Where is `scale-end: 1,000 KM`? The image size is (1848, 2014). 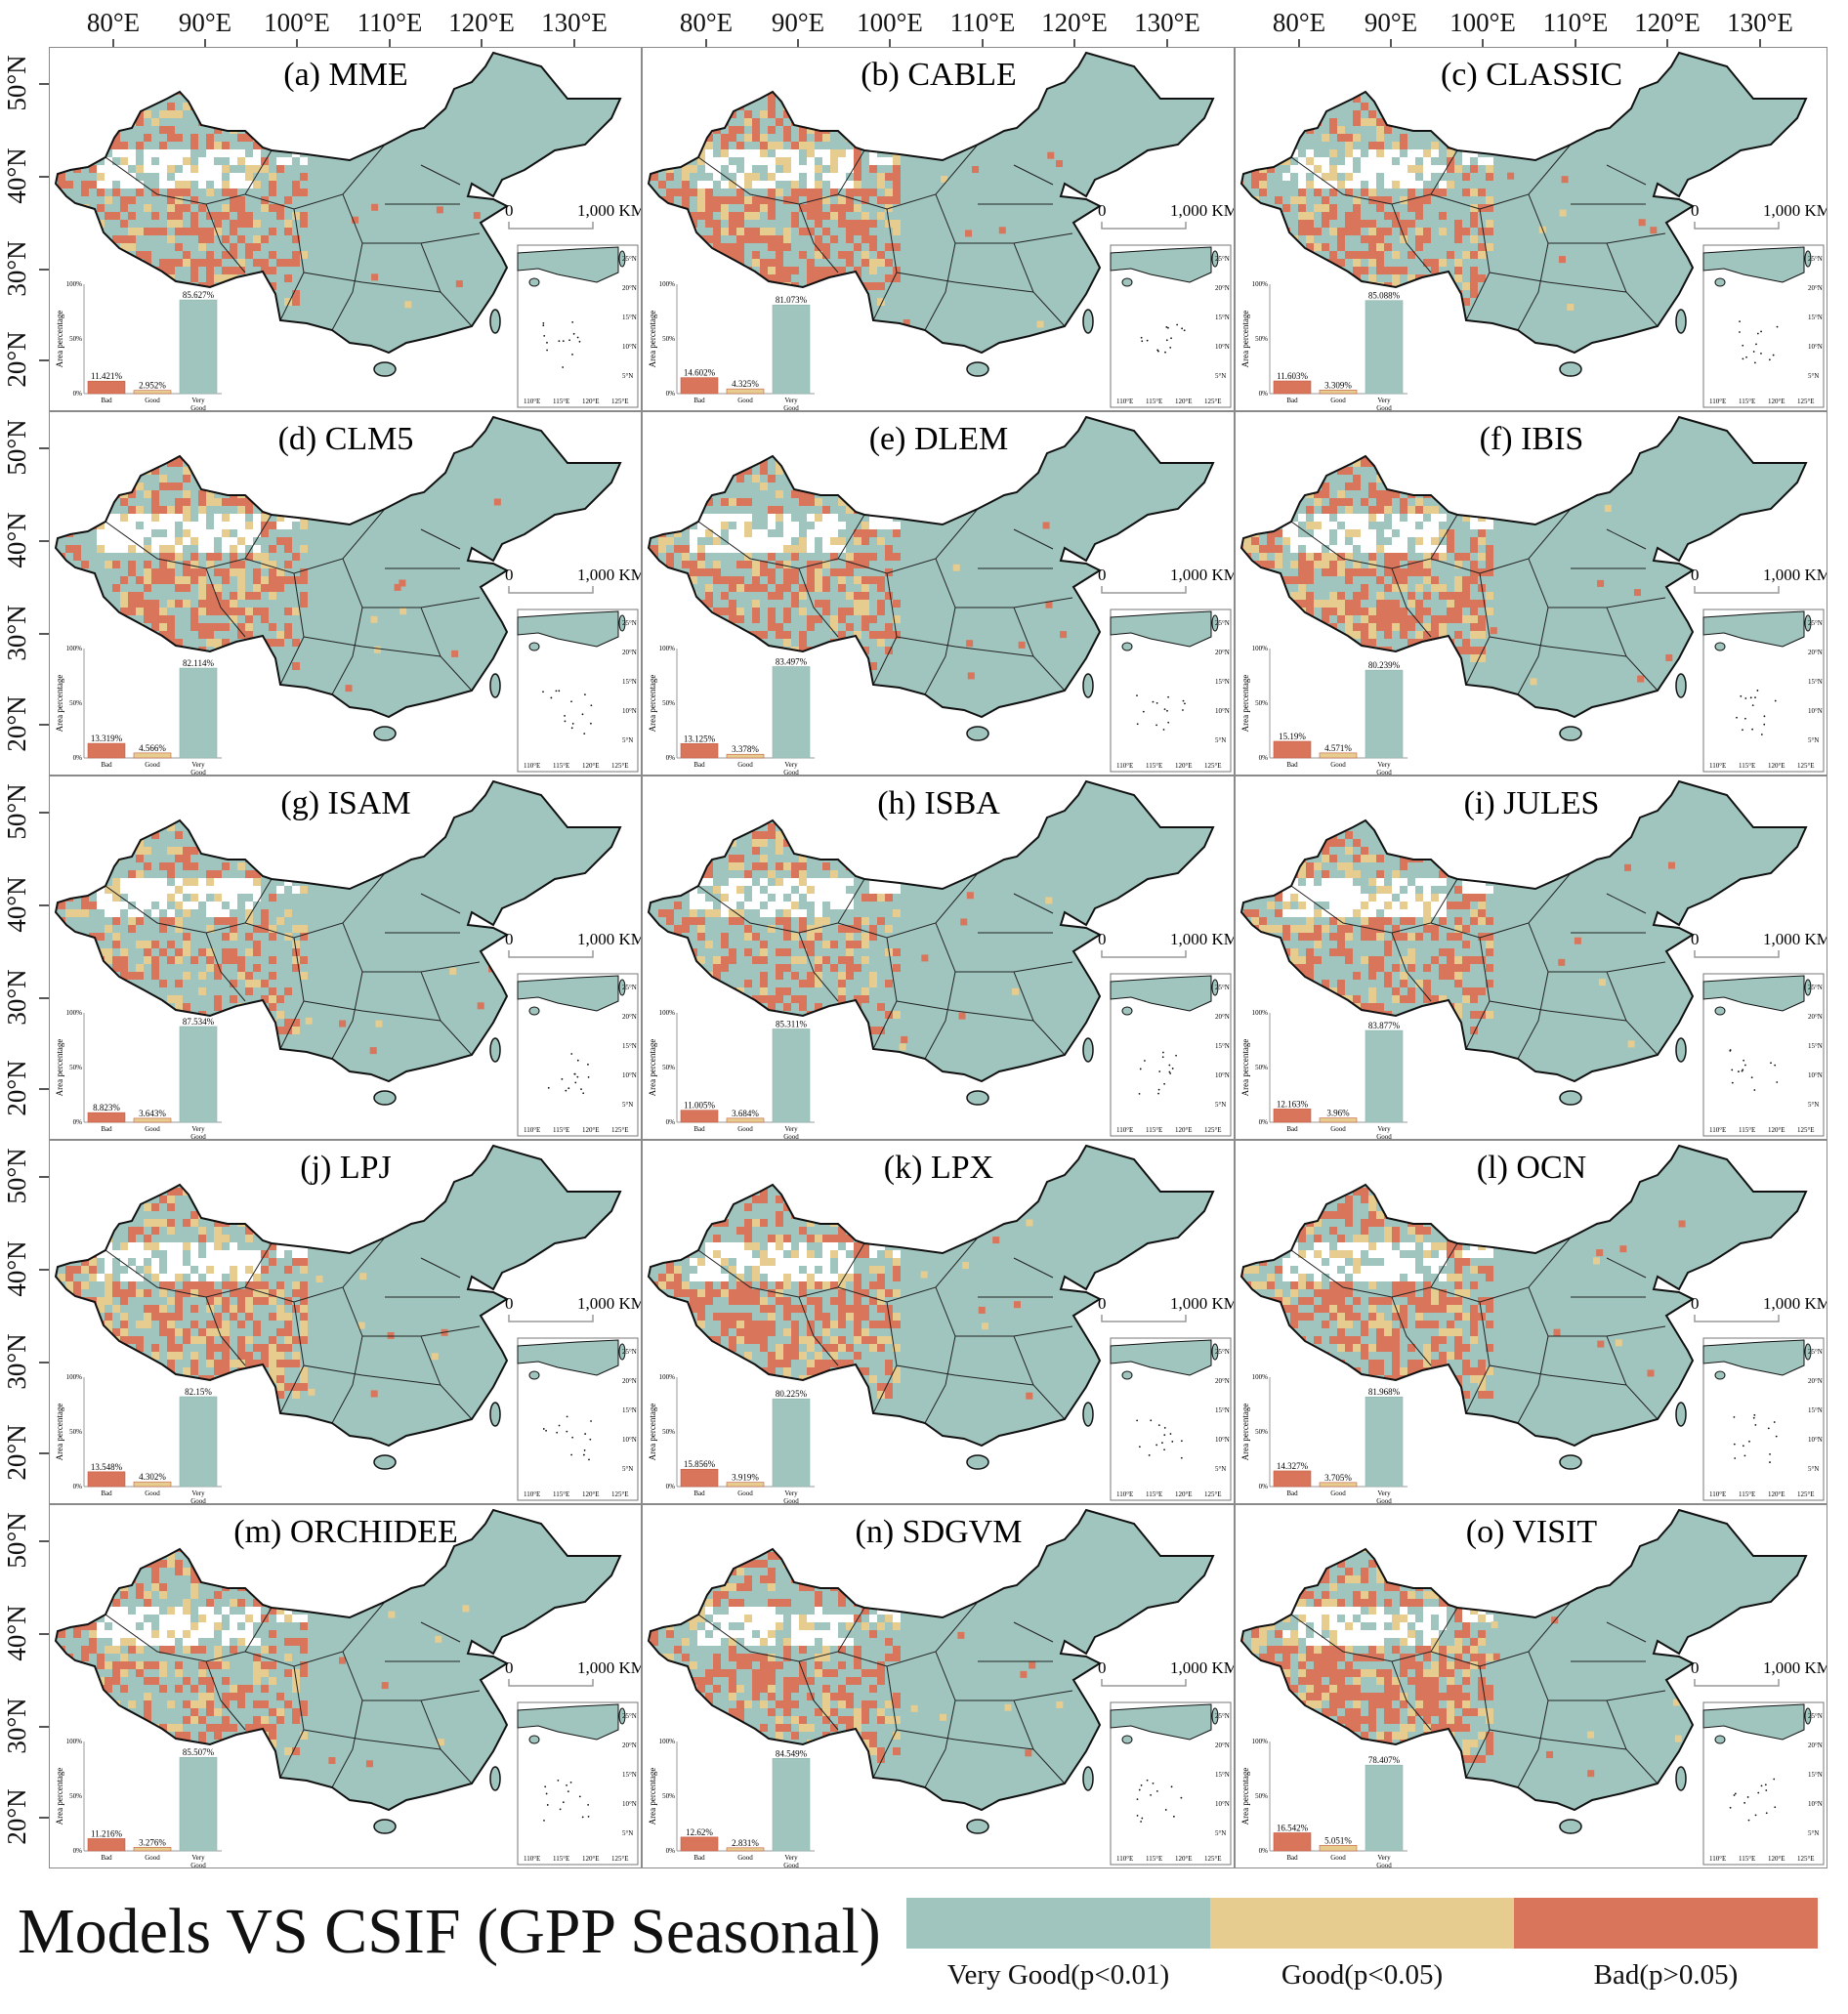 scale-end: 1,000 KM is located at coordinates (1202, 210).